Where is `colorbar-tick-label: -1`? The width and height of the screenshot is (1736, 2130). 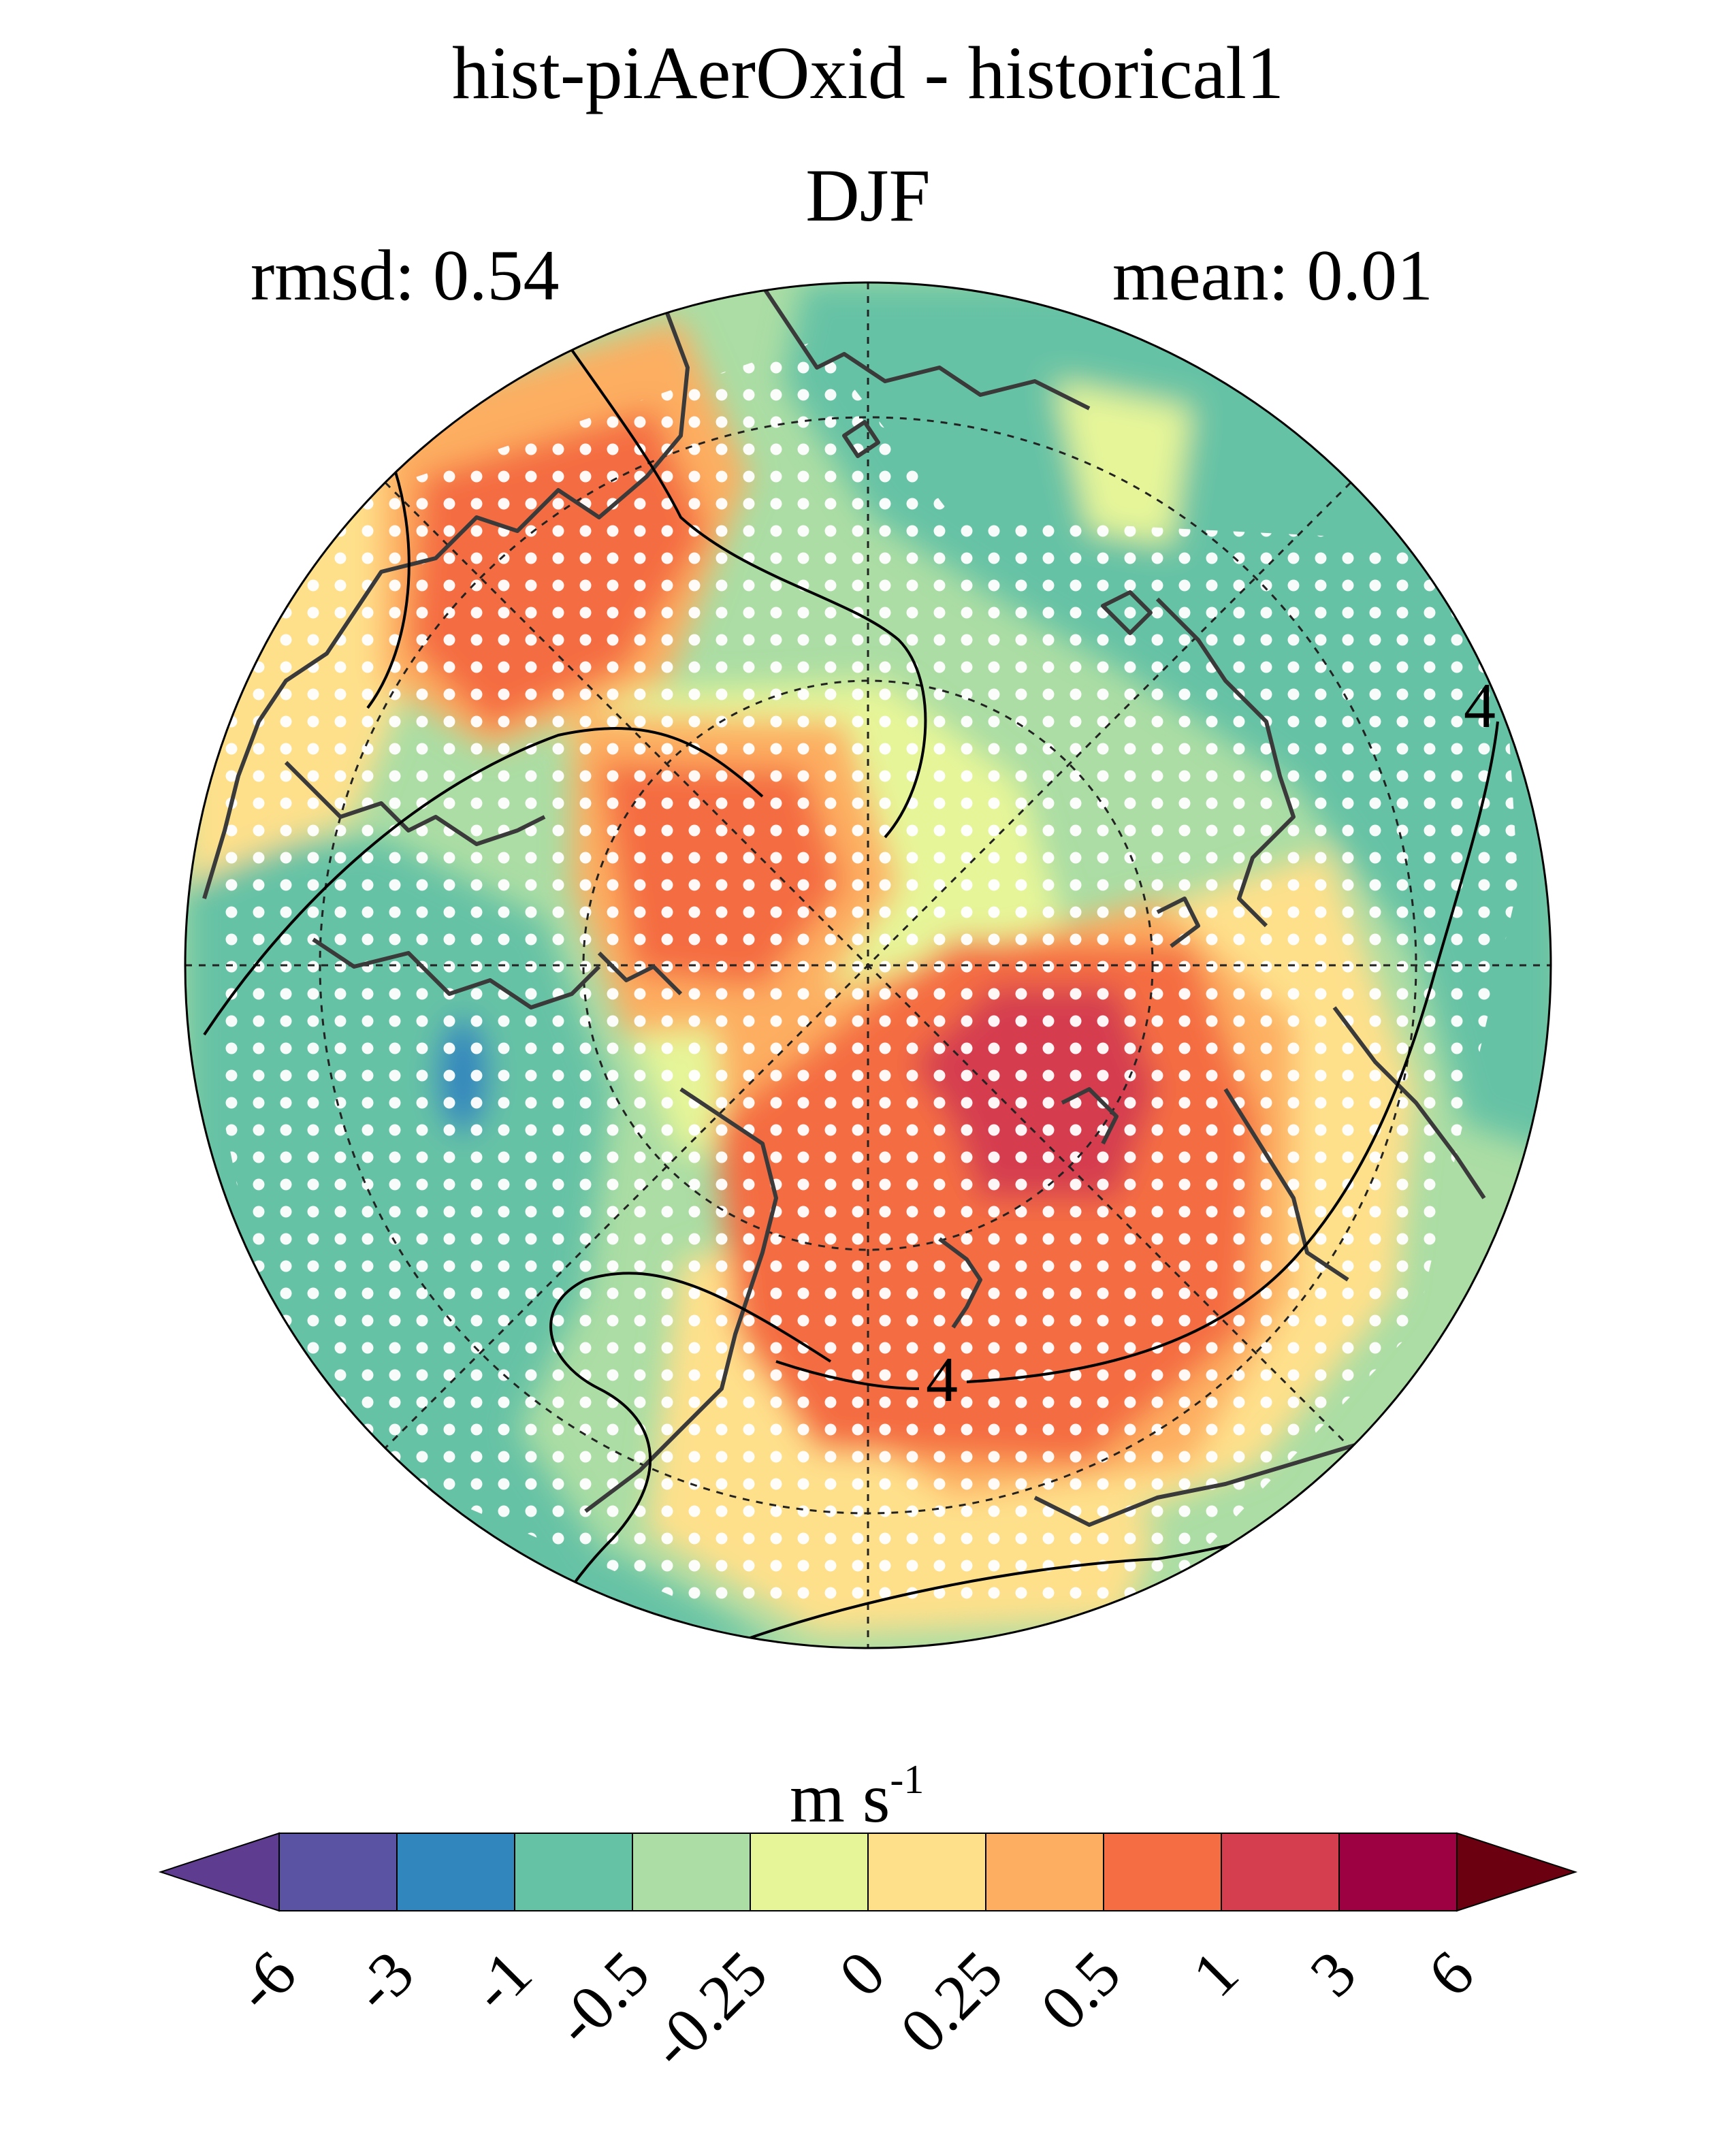 colorbar-tick-label: -1 is located at coordinates (501, 1981).